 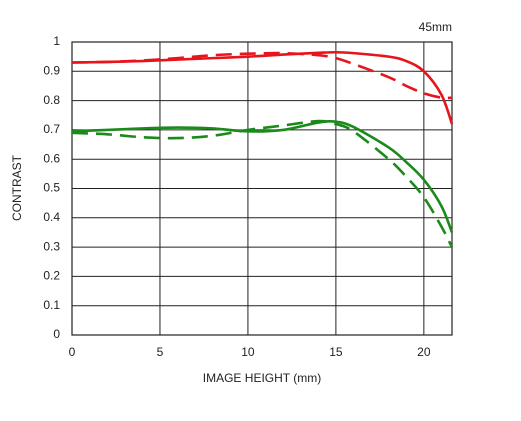 What do you see at coordinates (51, 246) in the screenshot?
I see `y-tick-label: 0.3` at bounding box center [51, 246].